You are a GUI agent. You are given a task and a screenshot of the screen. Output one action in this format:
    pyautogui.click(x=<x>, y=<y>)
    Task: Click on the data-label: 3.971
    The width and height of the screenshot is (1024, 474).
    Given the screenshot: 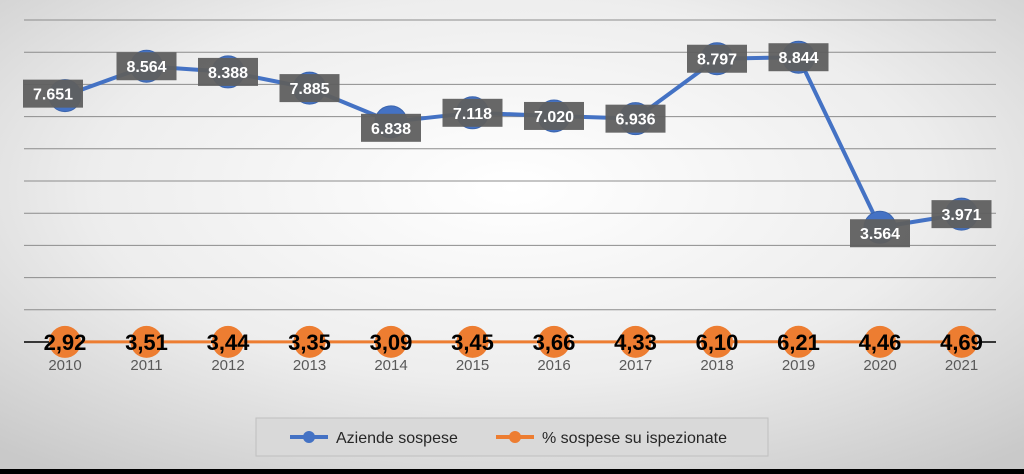 What is the action you would take?
    pyautogui.click(x=961, y=215)
    